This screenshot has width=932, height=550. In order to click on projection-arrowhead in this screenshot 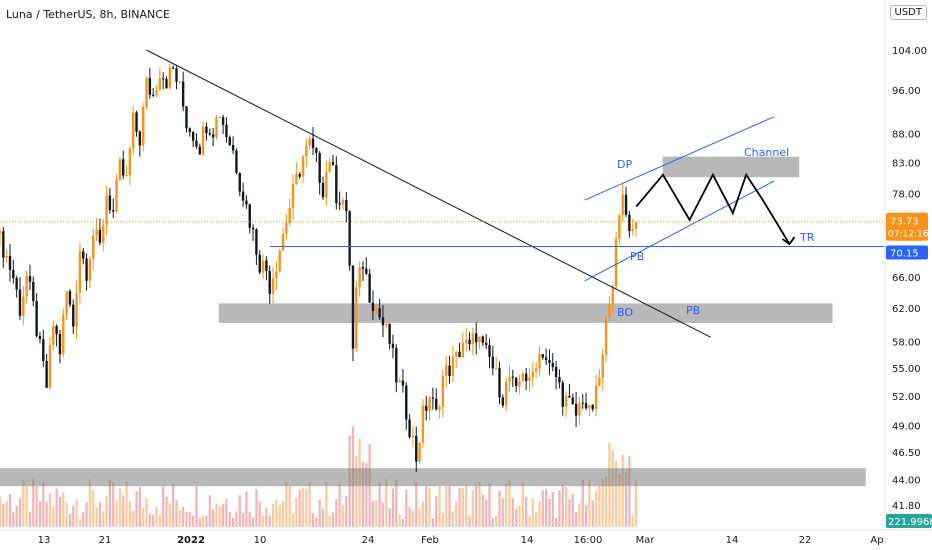, I will do `click(788, 241)`.